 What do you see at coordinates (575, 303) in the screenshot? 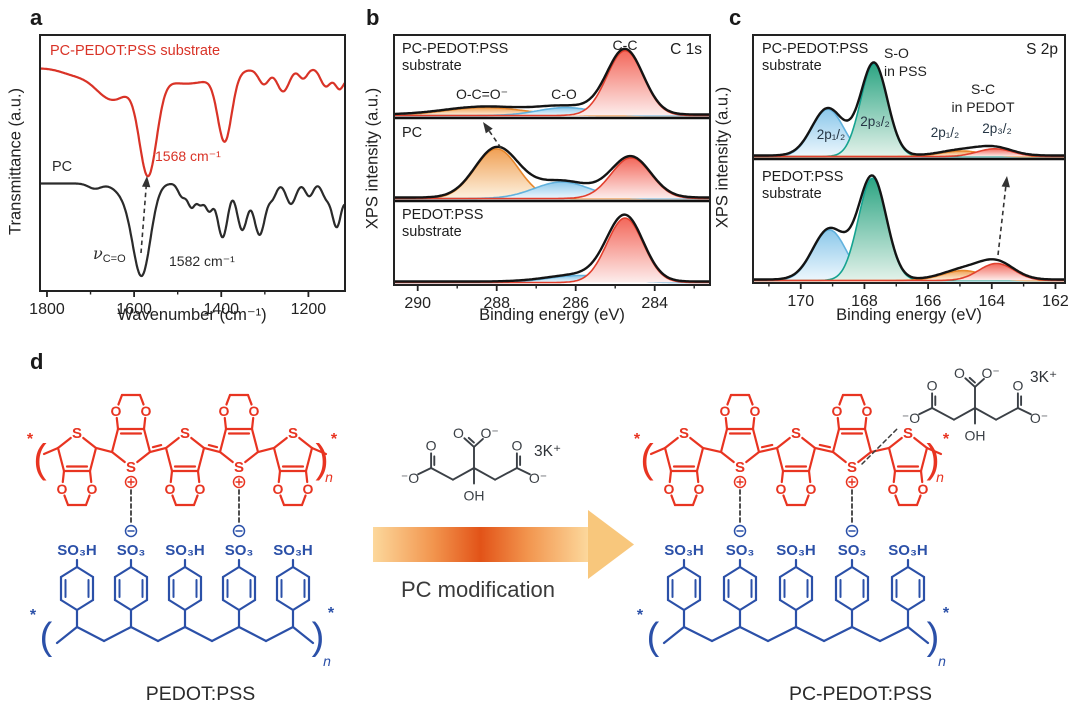
I see `x-axis-tick-label: 286` at bounding box center [575, 303].